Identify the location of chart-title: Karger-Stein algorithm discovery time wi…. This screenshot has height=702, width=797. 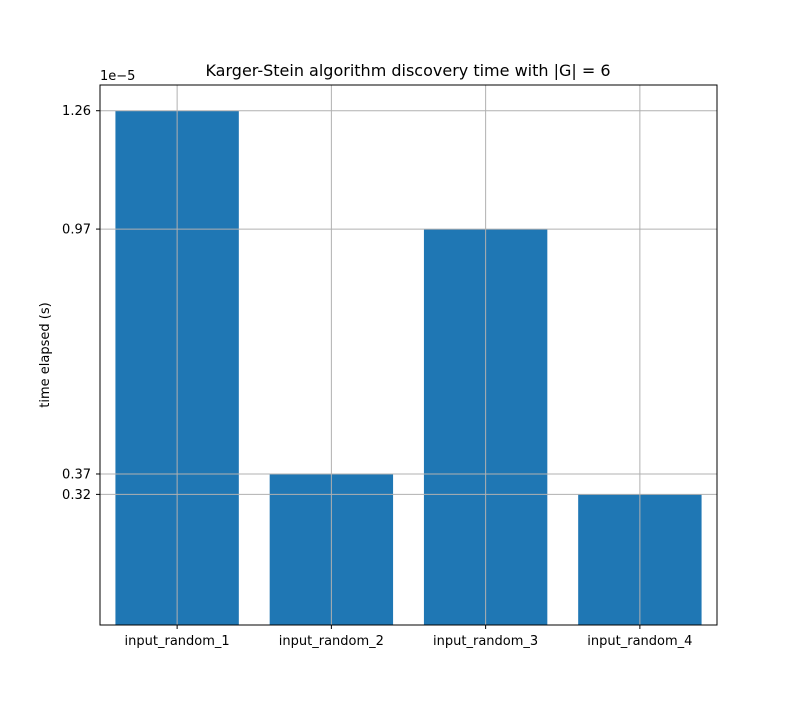
(407, 70).